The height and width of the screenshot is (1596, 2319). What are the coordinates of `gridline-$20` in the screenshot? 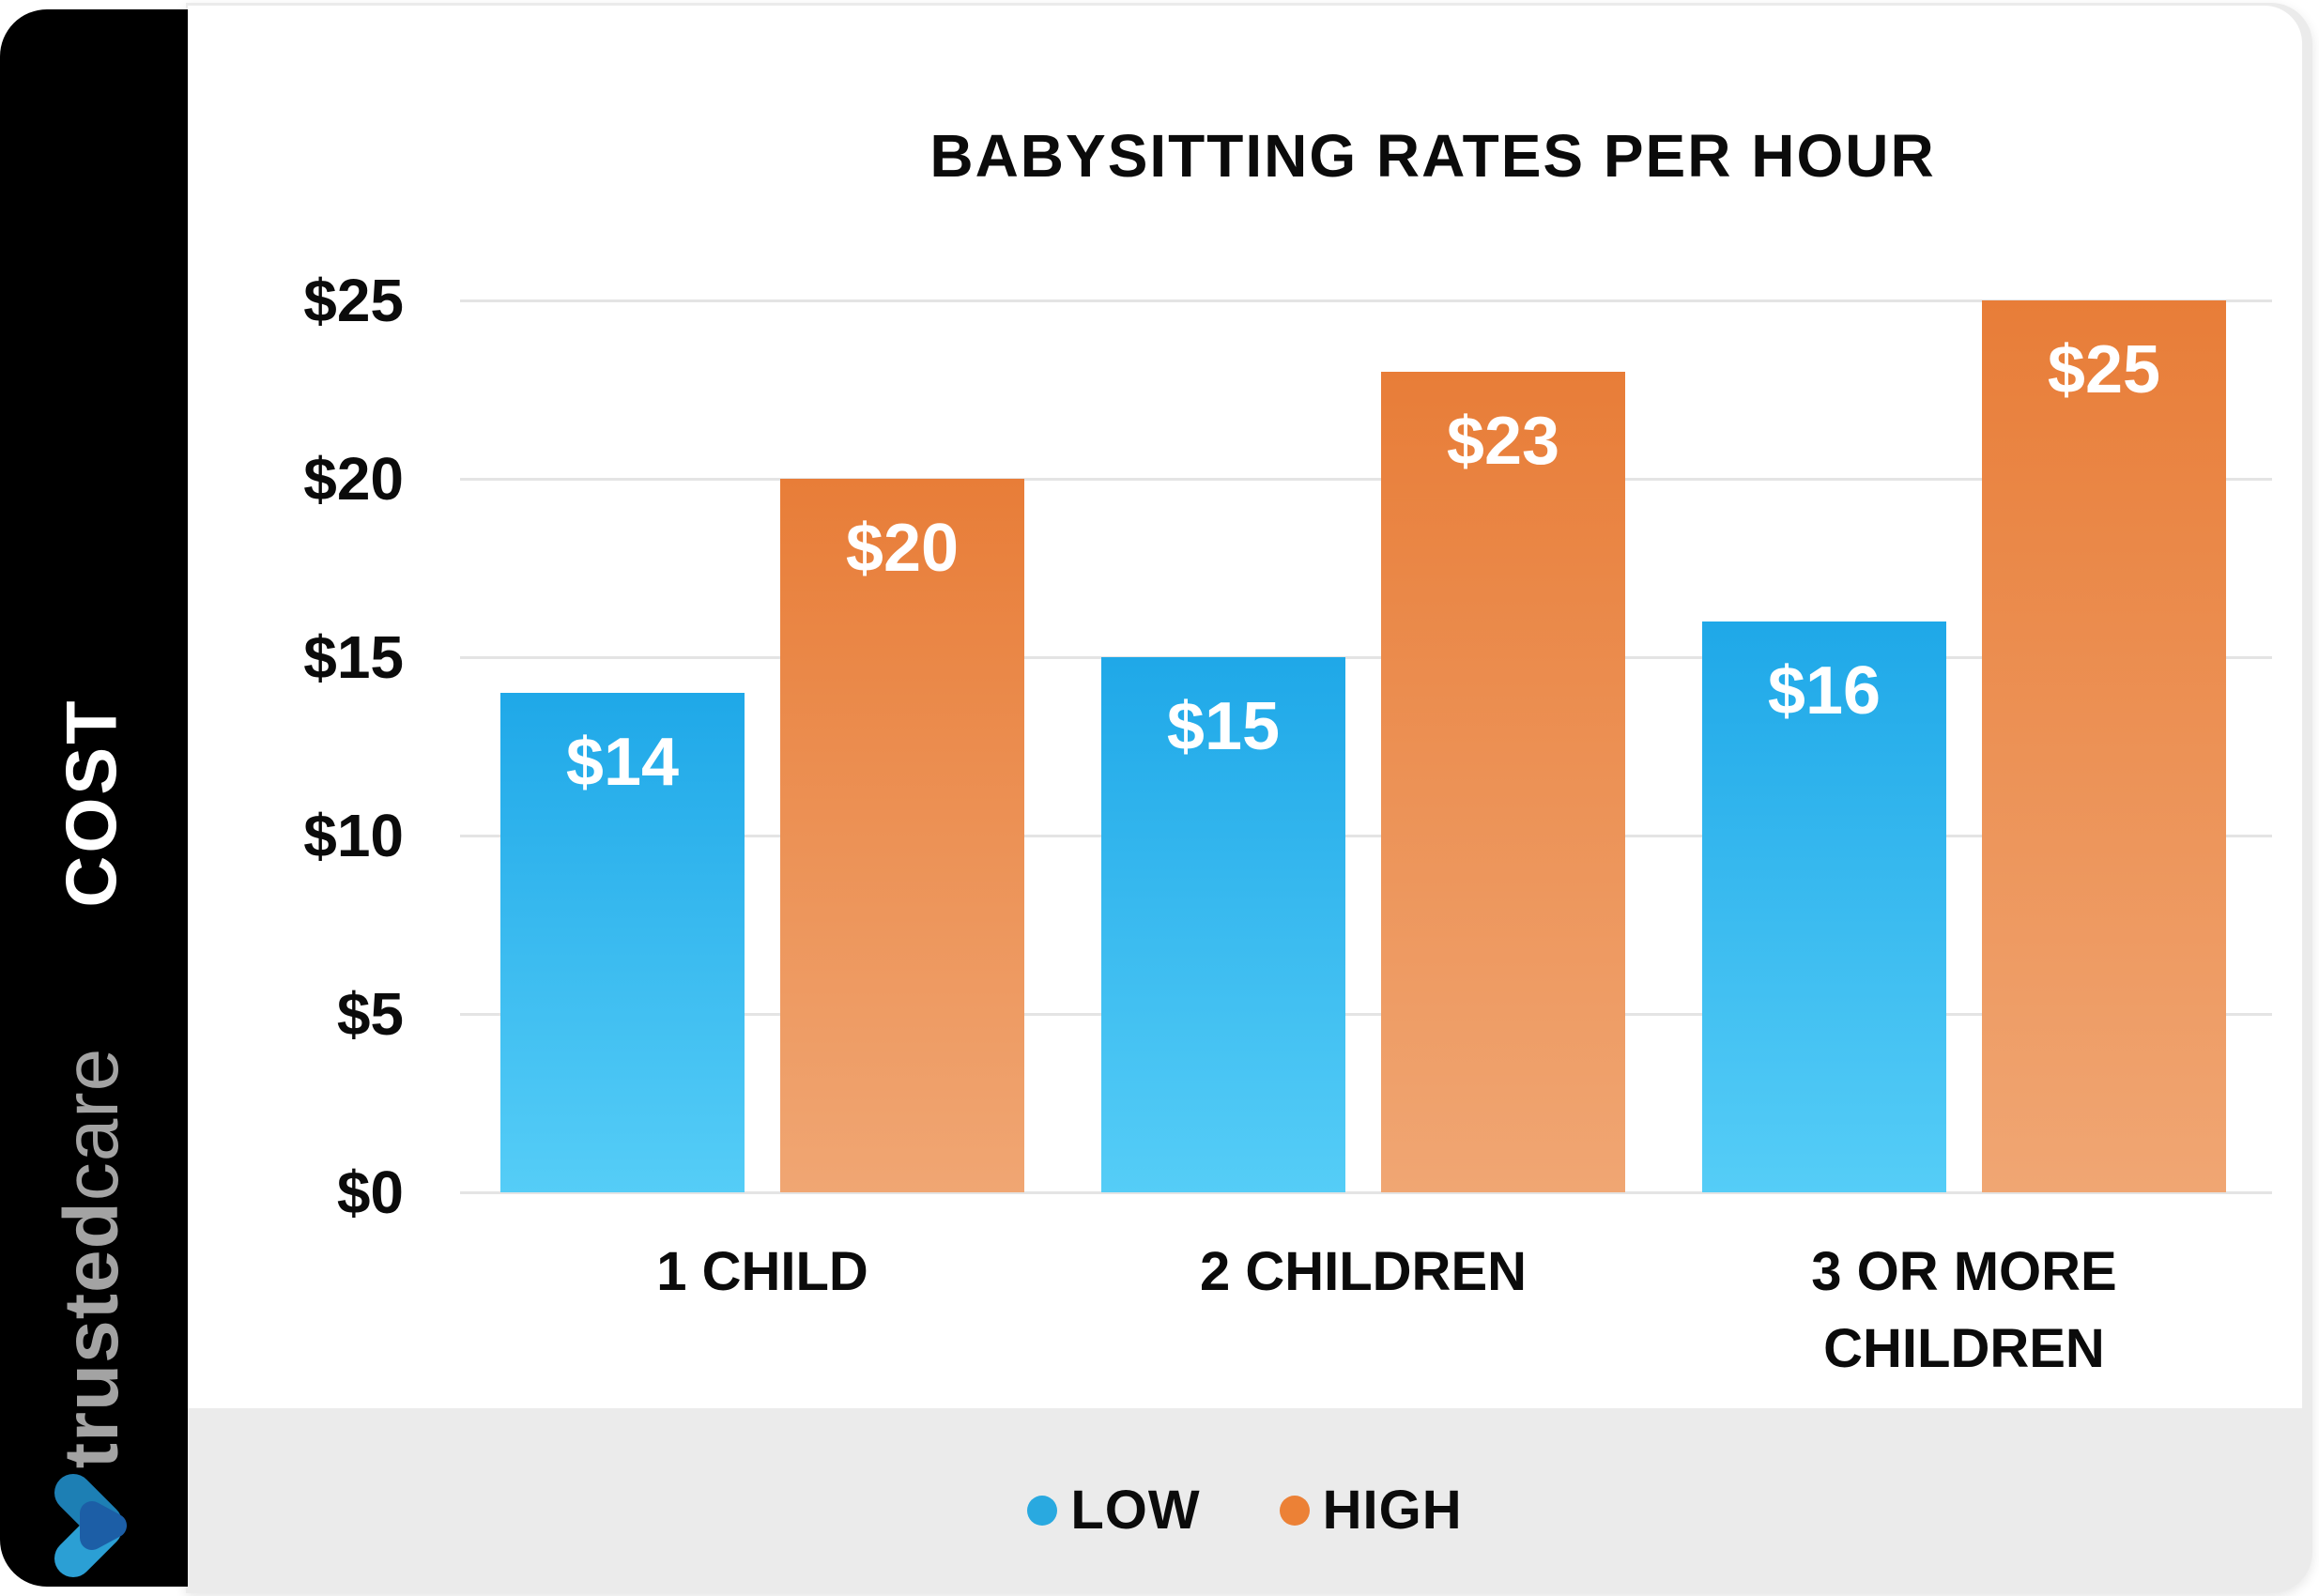 It's located at (1366, 480).